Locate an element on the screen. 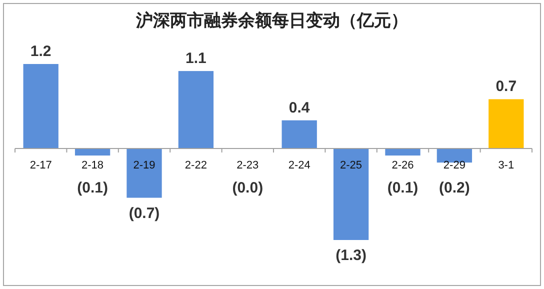 This screenshot has height=289, width=544. x-tick-label: 2-23 is located at coordinates (247, 165).